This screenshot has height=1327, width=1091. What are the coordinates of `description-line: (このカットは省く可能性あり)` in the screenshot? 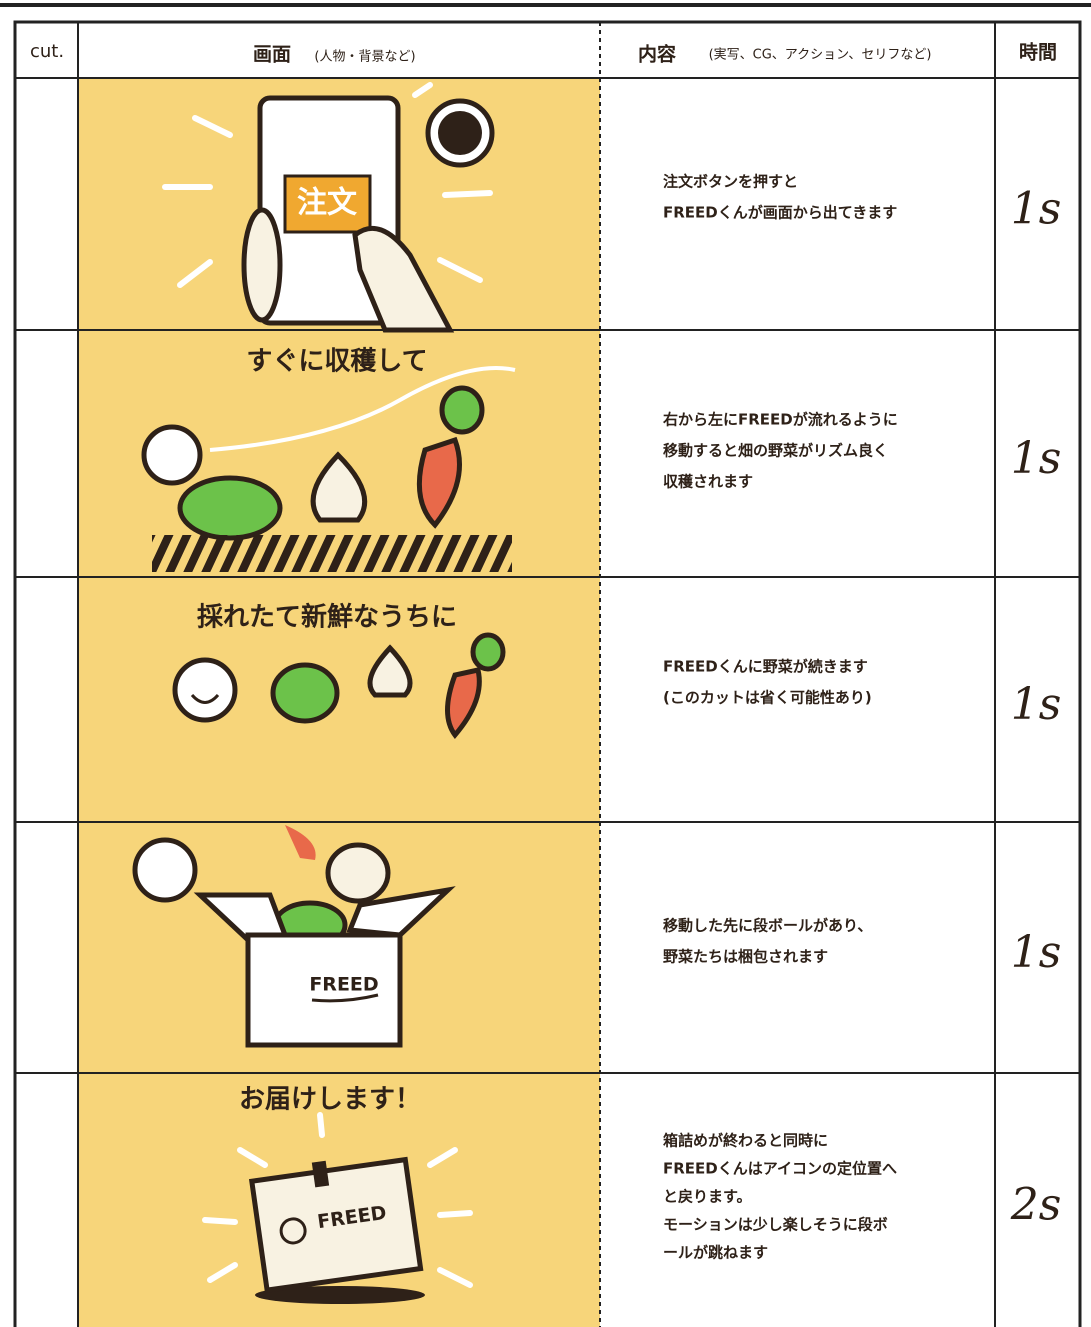 It's located at (767, 698).